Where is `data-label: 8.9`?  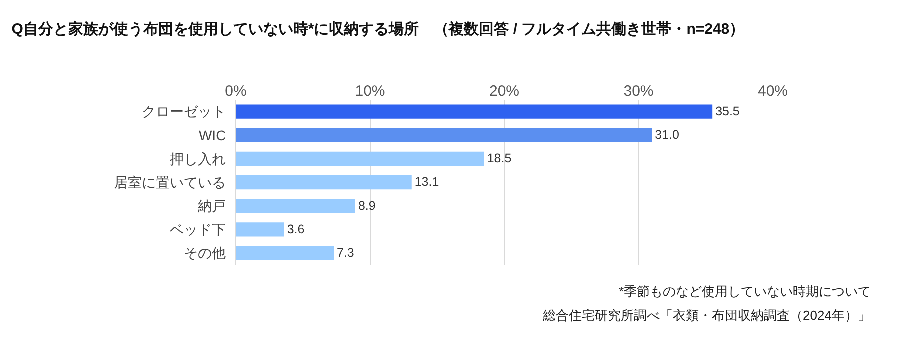 data-label: 8.9 is located at coordinates (367, 205).